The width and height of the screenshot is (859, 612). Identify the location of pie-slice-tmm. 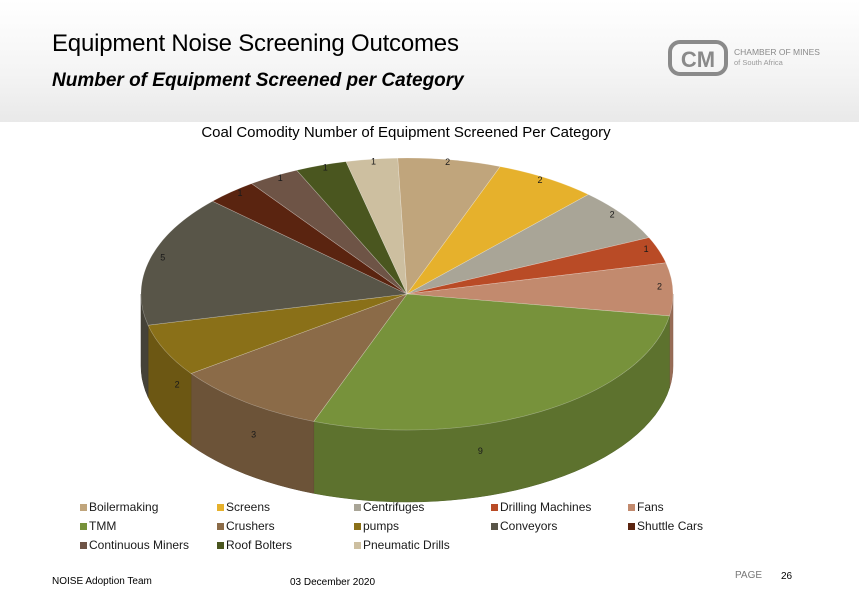
(491, 362).